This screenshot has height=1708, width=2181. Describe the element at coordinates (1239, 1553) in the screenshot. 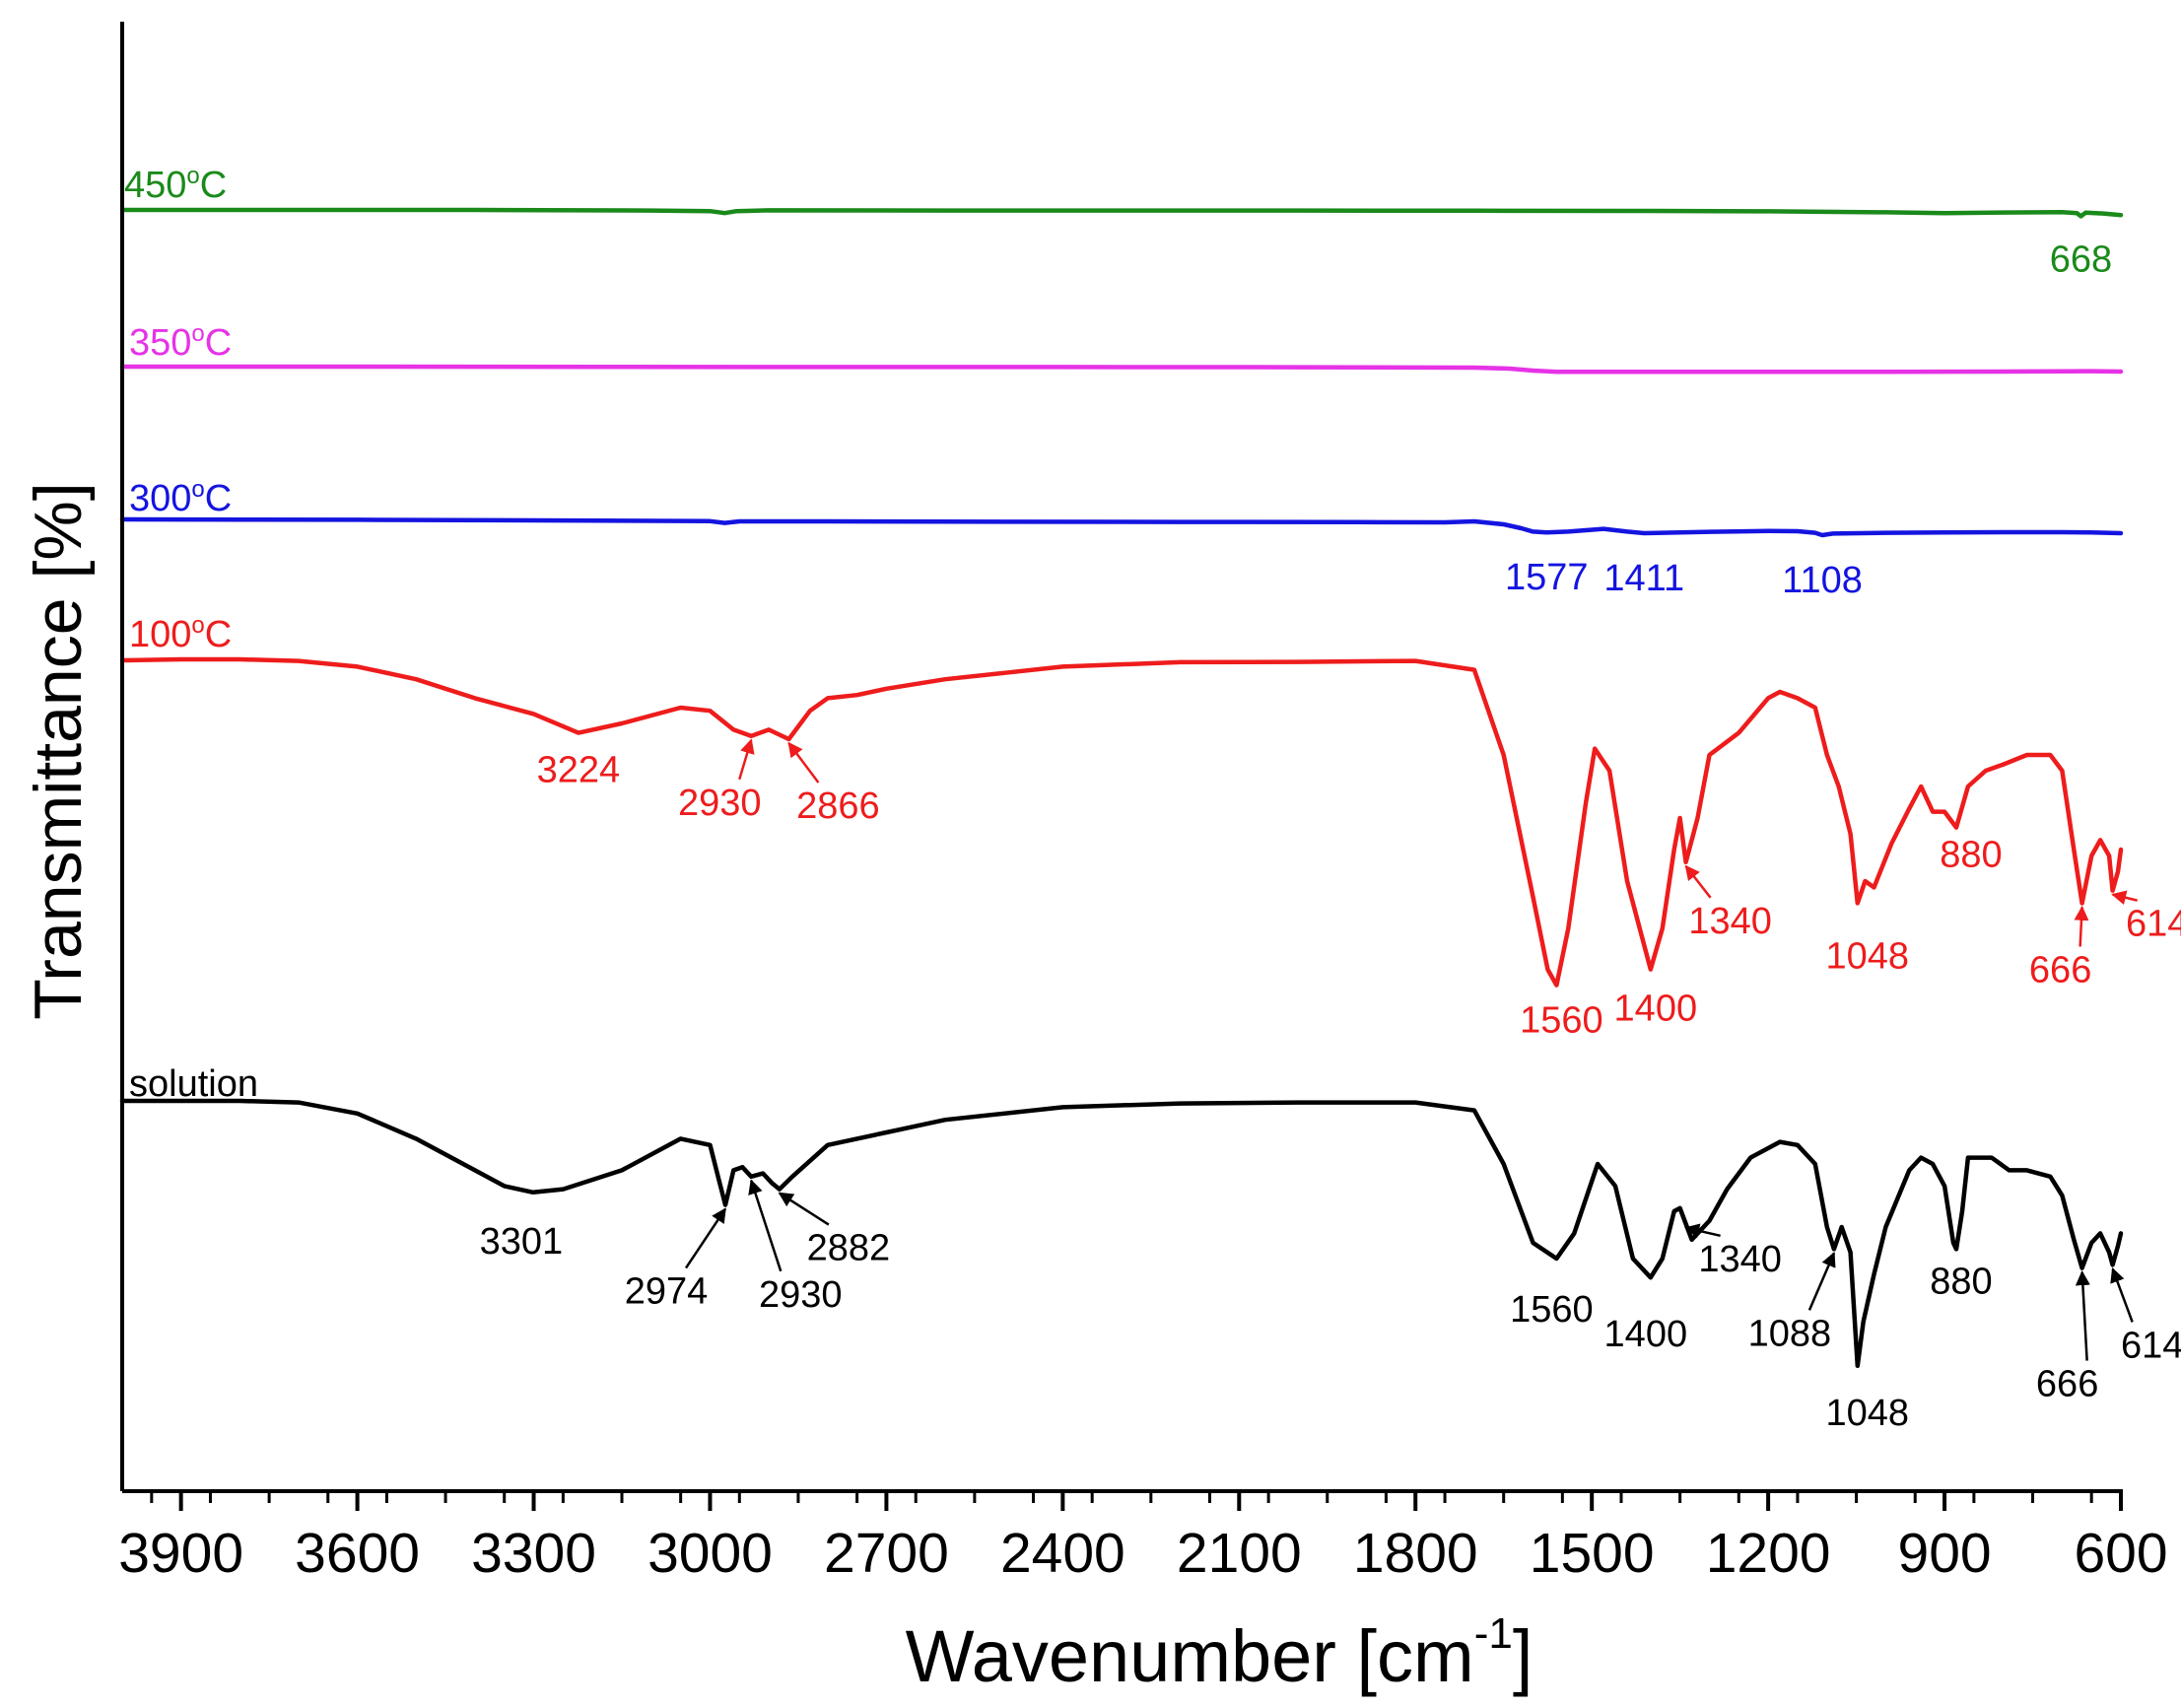

I see `x-tick-label: 2100` at that location.